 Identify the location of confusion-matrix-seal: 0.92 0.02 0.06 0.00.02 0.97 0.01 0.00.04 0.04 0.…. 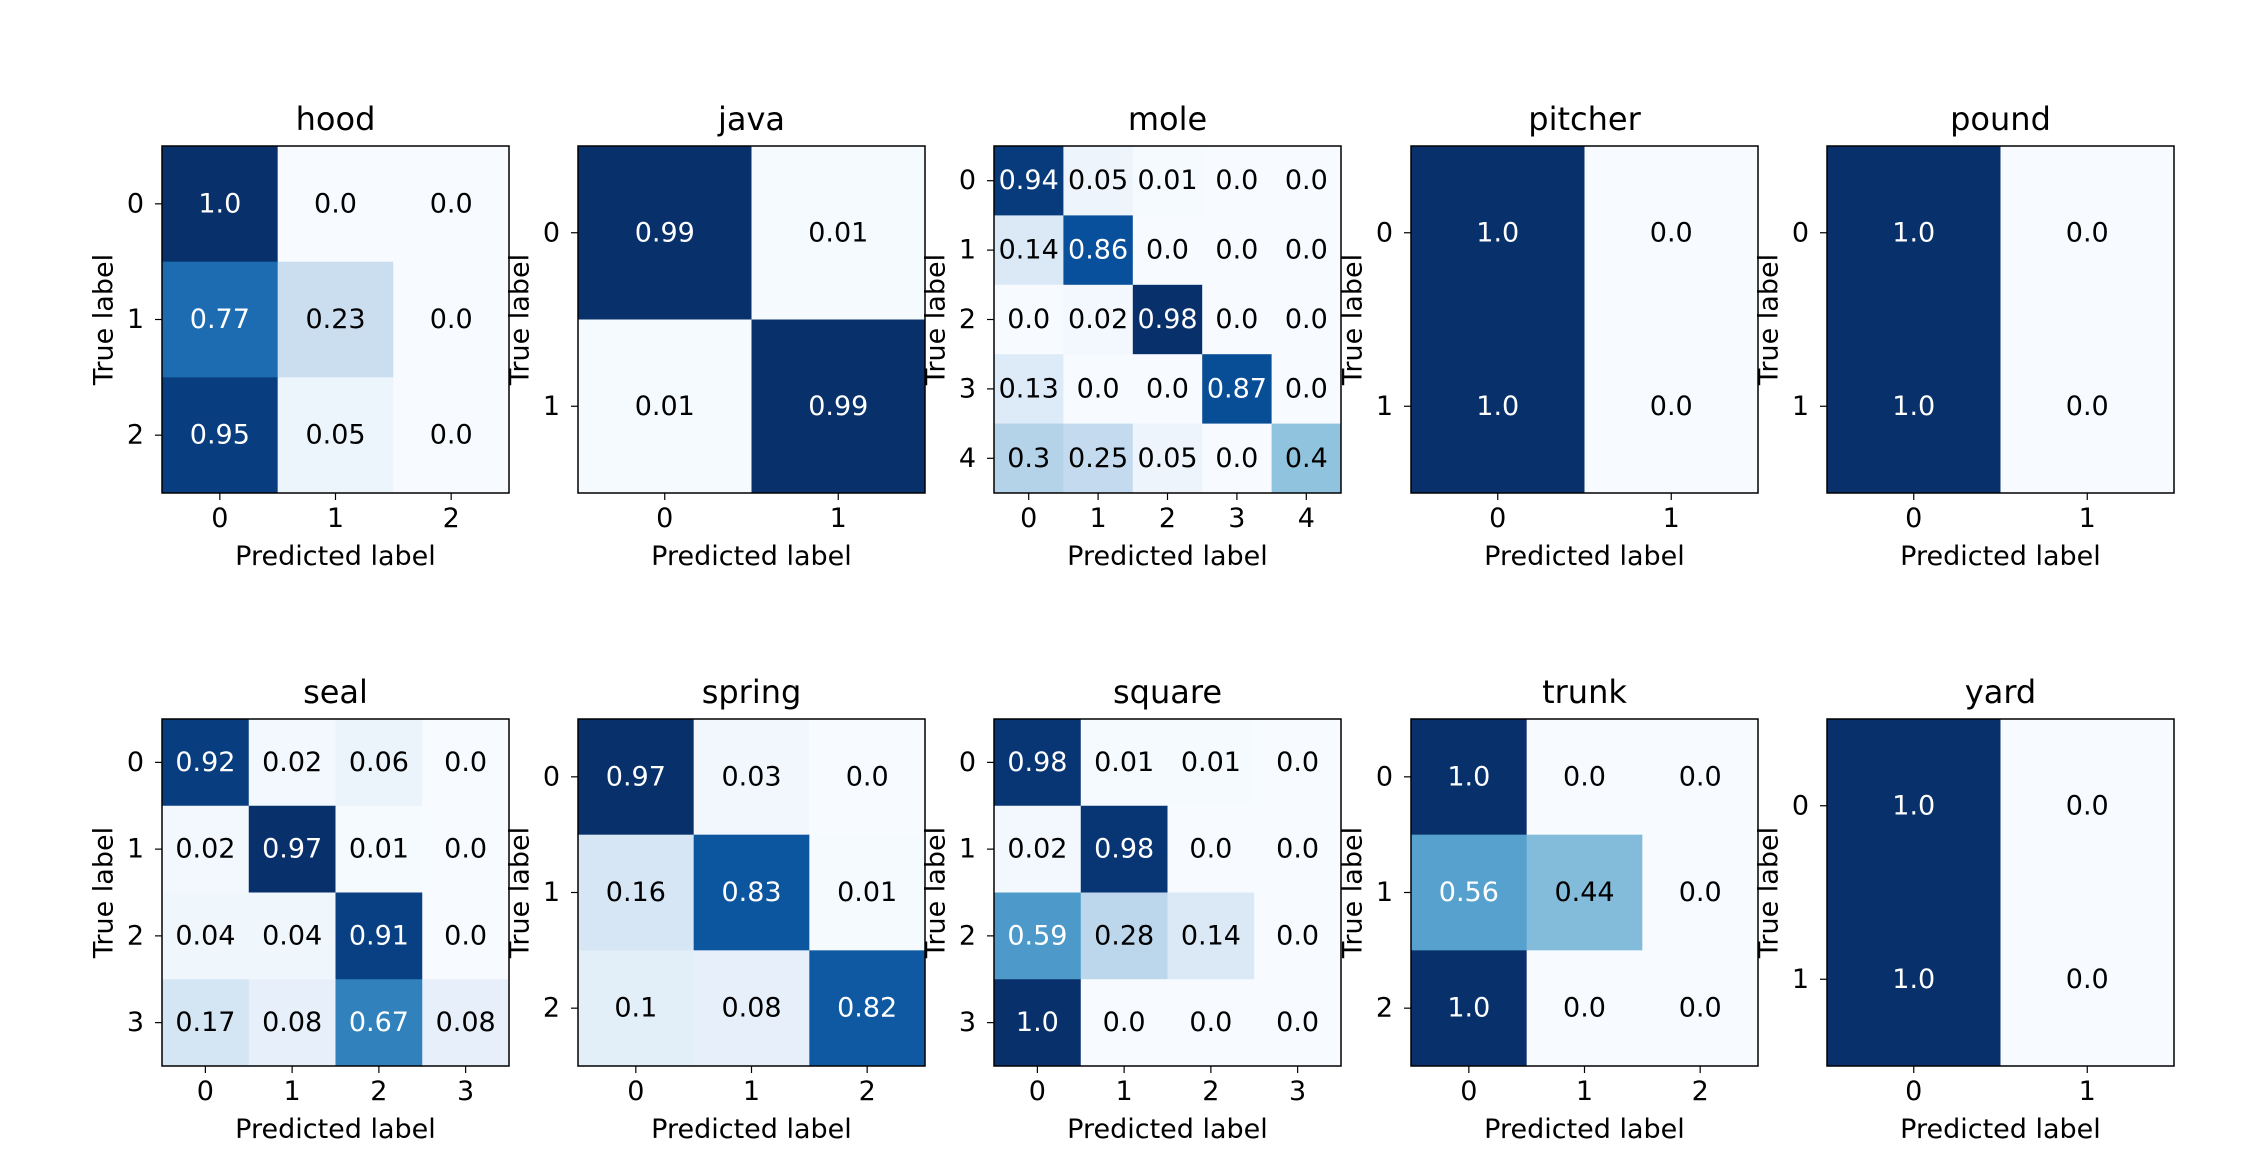
(299, 909).